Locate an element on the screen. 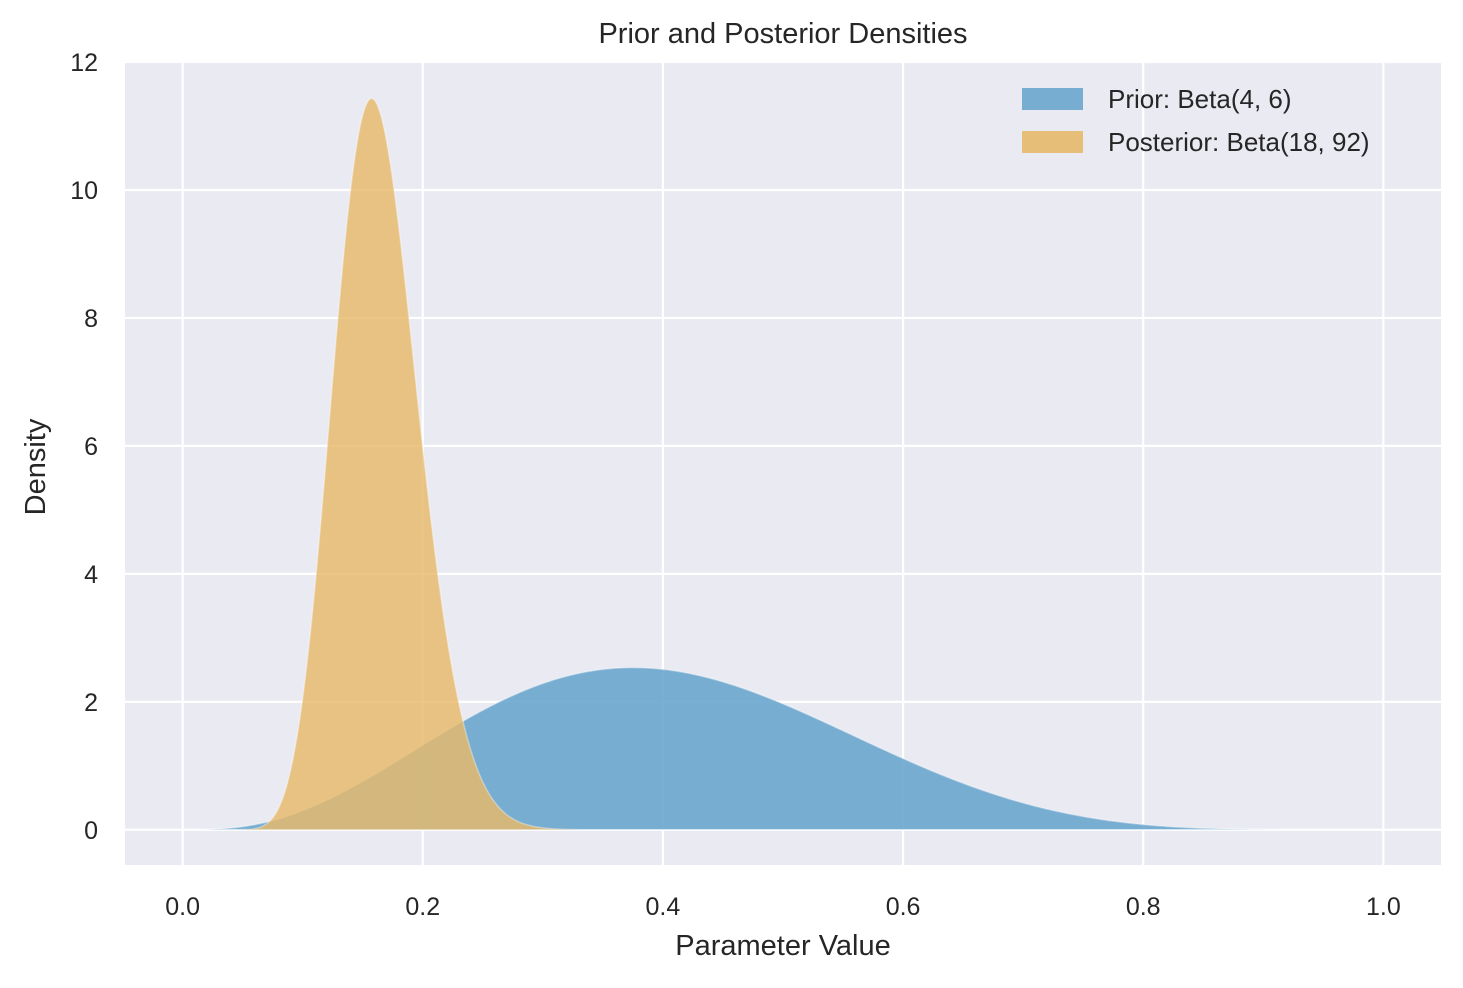 The image size is (1463, 988). chart-title: Prior and Posterior Densities is located at coordinates (782, 34).